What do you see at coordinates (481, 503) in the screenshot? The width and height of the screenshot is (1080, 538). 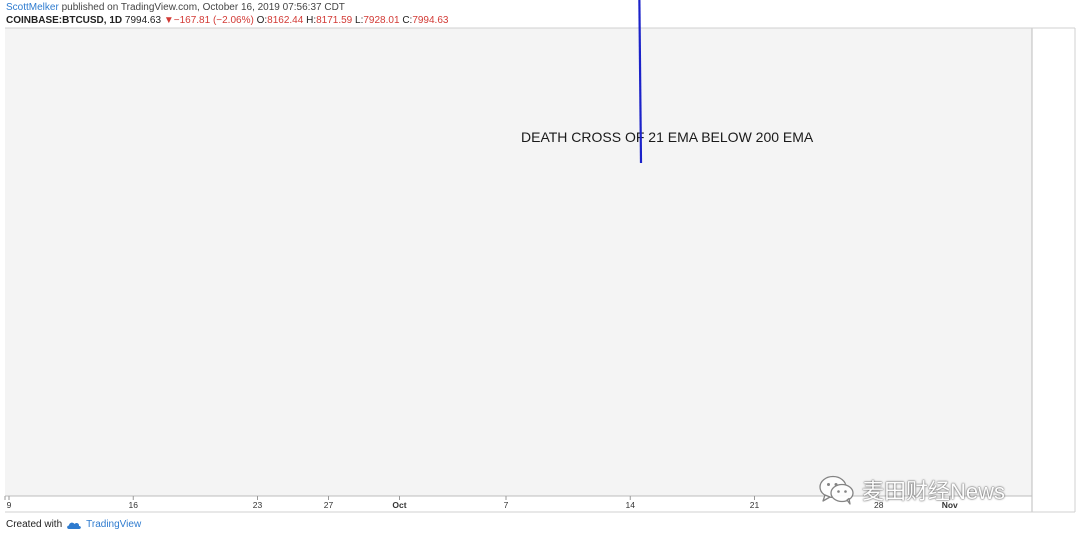 I see `x-axis: 9 16 23 27 Oct 7 14 21 28 Nov` at bounding box center [481, 503].